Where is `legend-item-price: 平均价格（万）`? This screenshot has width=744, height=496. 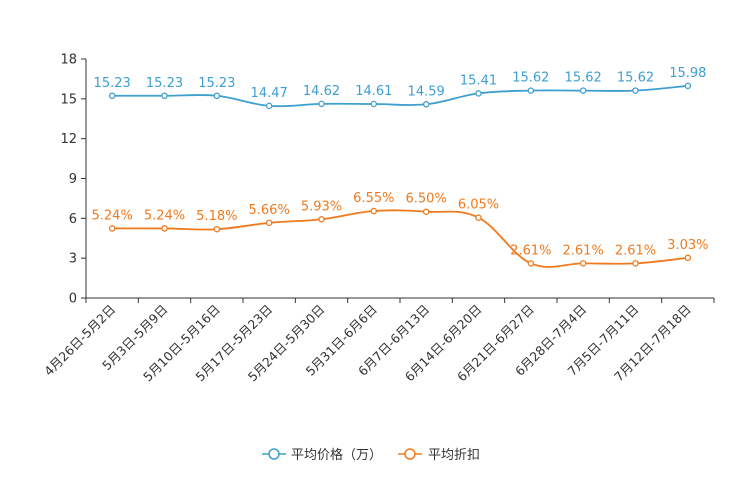
legend-item-price: 平均价格（万） is located at coordinates (322, 455).